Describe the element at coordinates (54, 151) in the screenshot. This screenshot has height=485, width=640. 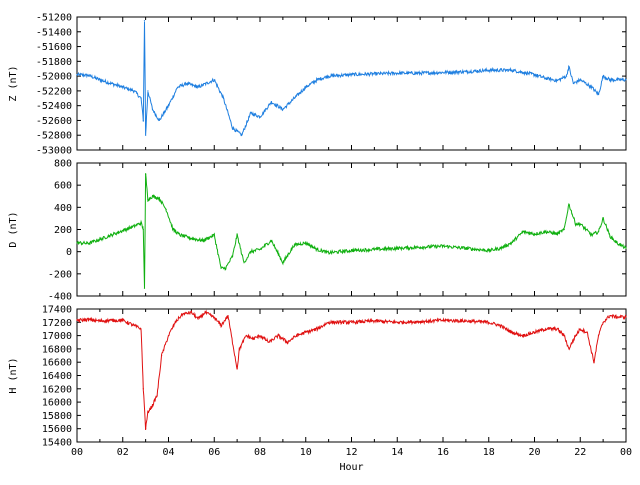
I see `y-tick-label: -53000` at that location.